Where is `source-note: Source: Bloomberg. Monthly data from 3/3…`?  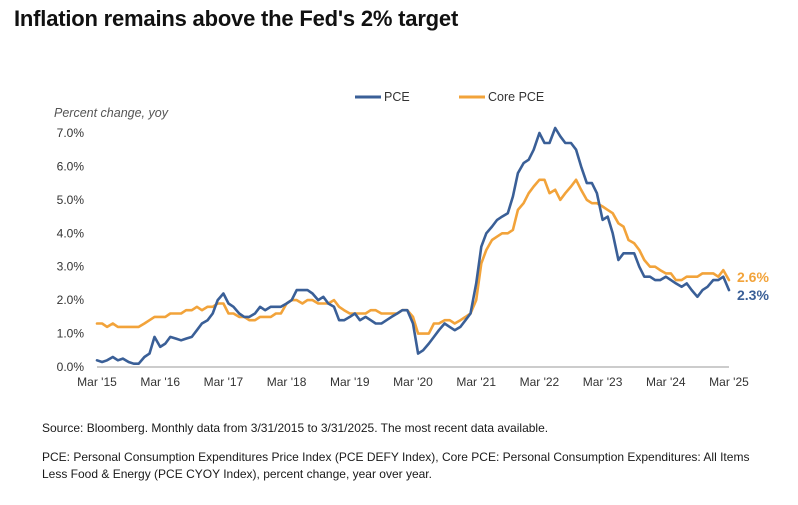 source-note: Source: Bloomberg. Monthly data from 3/3… is located at coordinates (295, 428).